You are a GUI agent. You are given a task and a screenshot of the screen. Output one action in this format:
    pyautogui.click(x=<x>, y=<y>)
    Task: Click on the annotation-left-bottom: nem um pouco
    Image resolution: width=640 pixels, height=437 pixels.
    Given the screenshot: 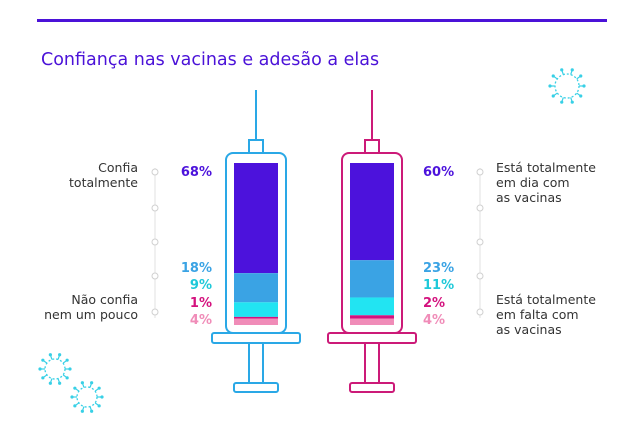 What is the action you would take?
    pyautogui.click(x=91, y=314)
    